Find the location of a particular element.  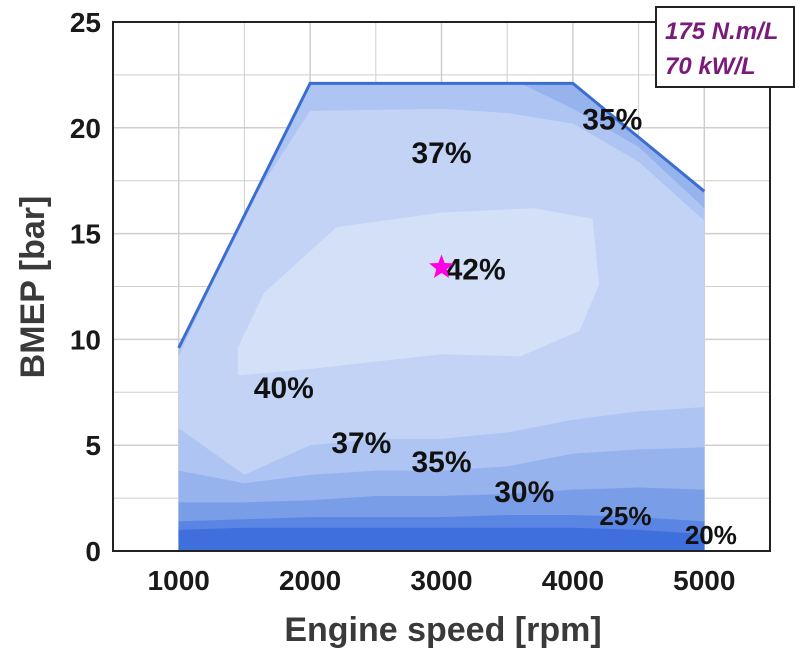

y-axis-title: BMEP [bar] is located at coordinates (33, 287).